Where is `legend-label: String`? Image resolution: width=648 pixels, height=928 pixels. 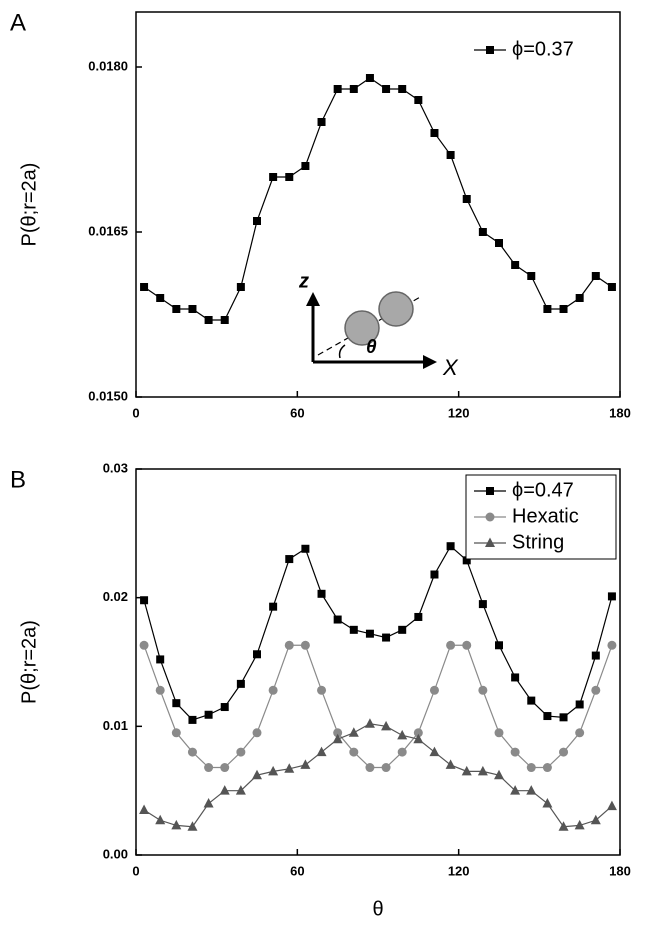 legend-label: String is located at coordinates (538, 542).